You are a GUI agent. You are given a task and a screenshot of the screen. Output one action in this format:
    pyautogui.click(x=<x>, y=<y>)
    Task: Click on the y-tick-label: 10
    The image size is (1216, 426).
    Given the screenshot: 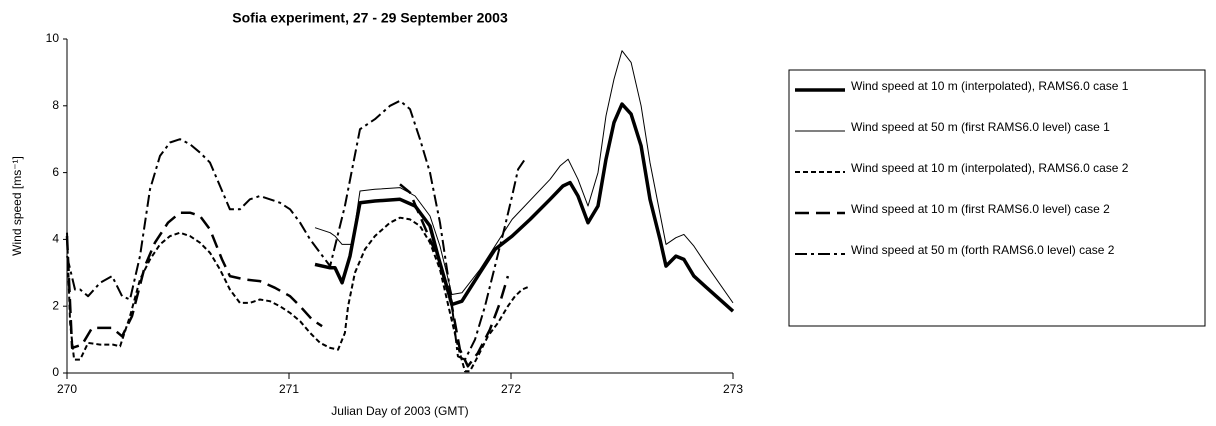 What is the action you would take?
    pyautogui.click(x=53, y=38)
    